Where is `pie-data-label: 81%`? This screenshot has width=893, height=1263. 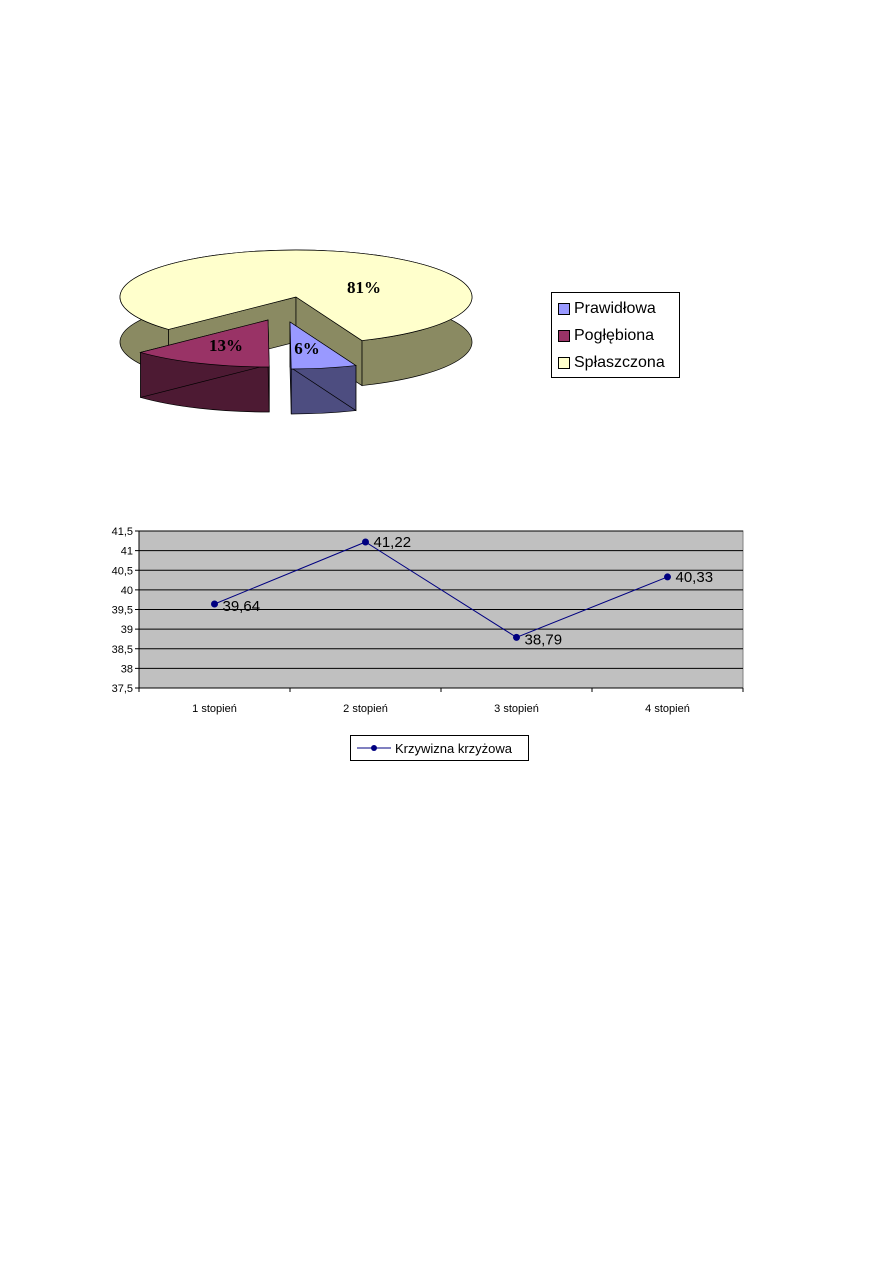 pie-data-label: 81% is located at coordinates (364, 287).